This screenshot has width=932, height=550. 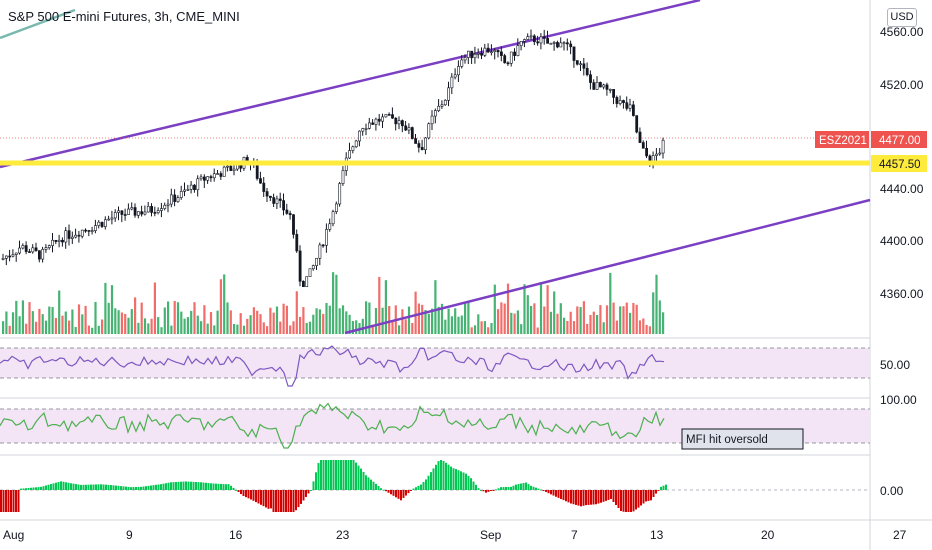 What do you see at coordinates (491, 535) in the screenshot?
I see `time-label: Sep` at bounding box center [491, 535].